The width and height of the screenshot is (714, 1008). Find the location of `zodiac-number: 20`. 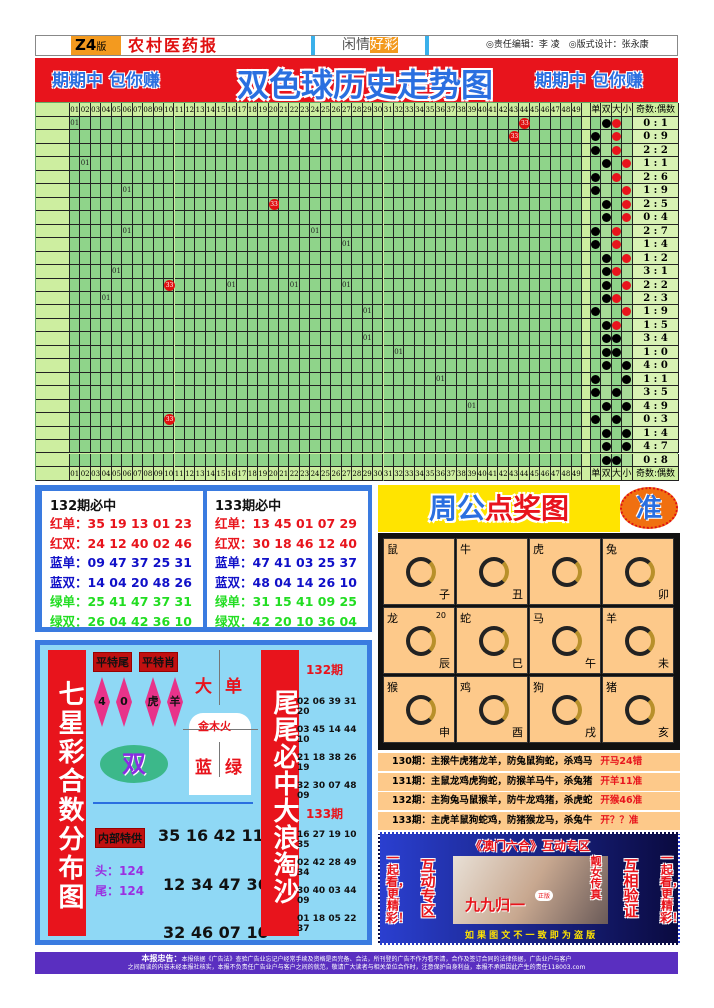

zodiac-number: 20 is located at coordinates (440, 615).